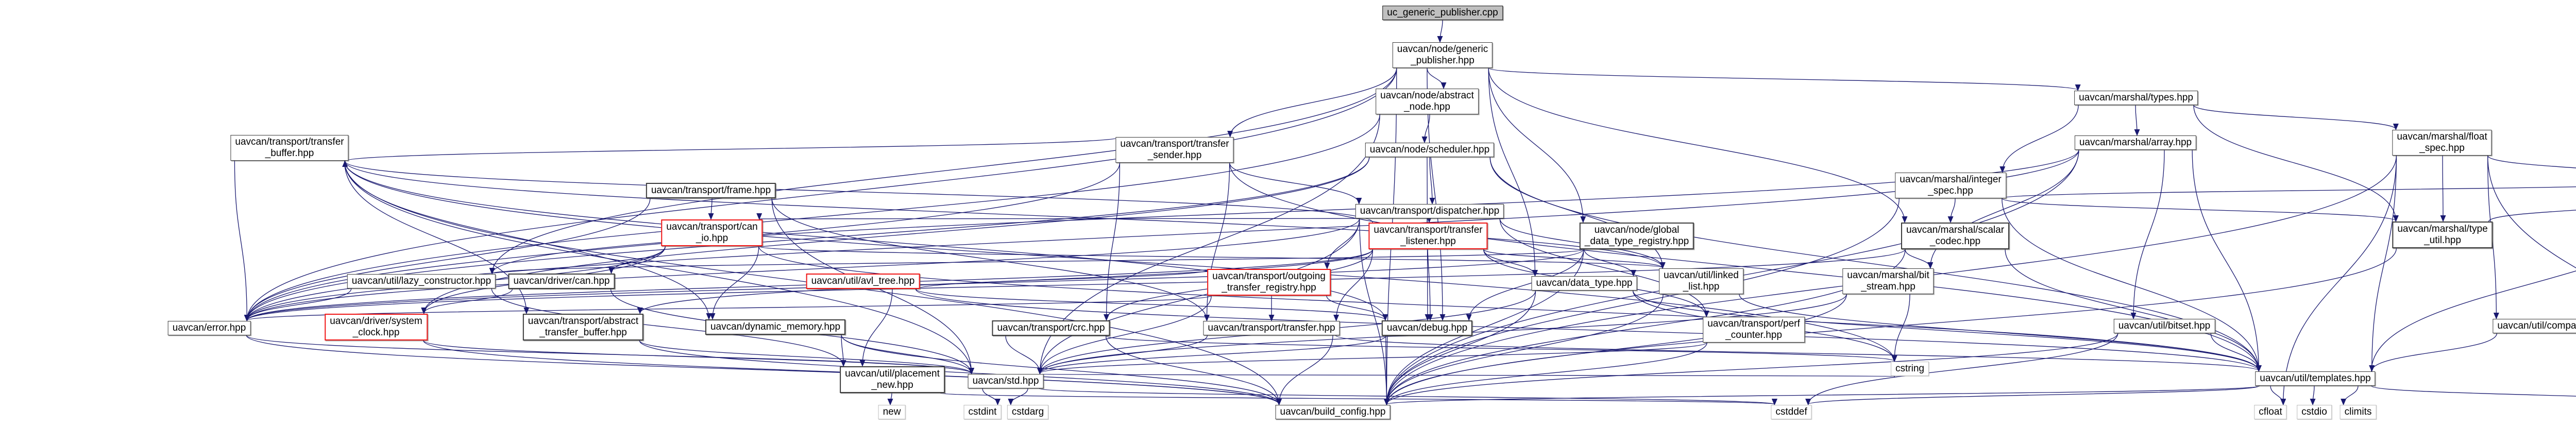 The image size is (2576, 426). I want to click on include-edge-templates-cstdio, so click(2313, 395).